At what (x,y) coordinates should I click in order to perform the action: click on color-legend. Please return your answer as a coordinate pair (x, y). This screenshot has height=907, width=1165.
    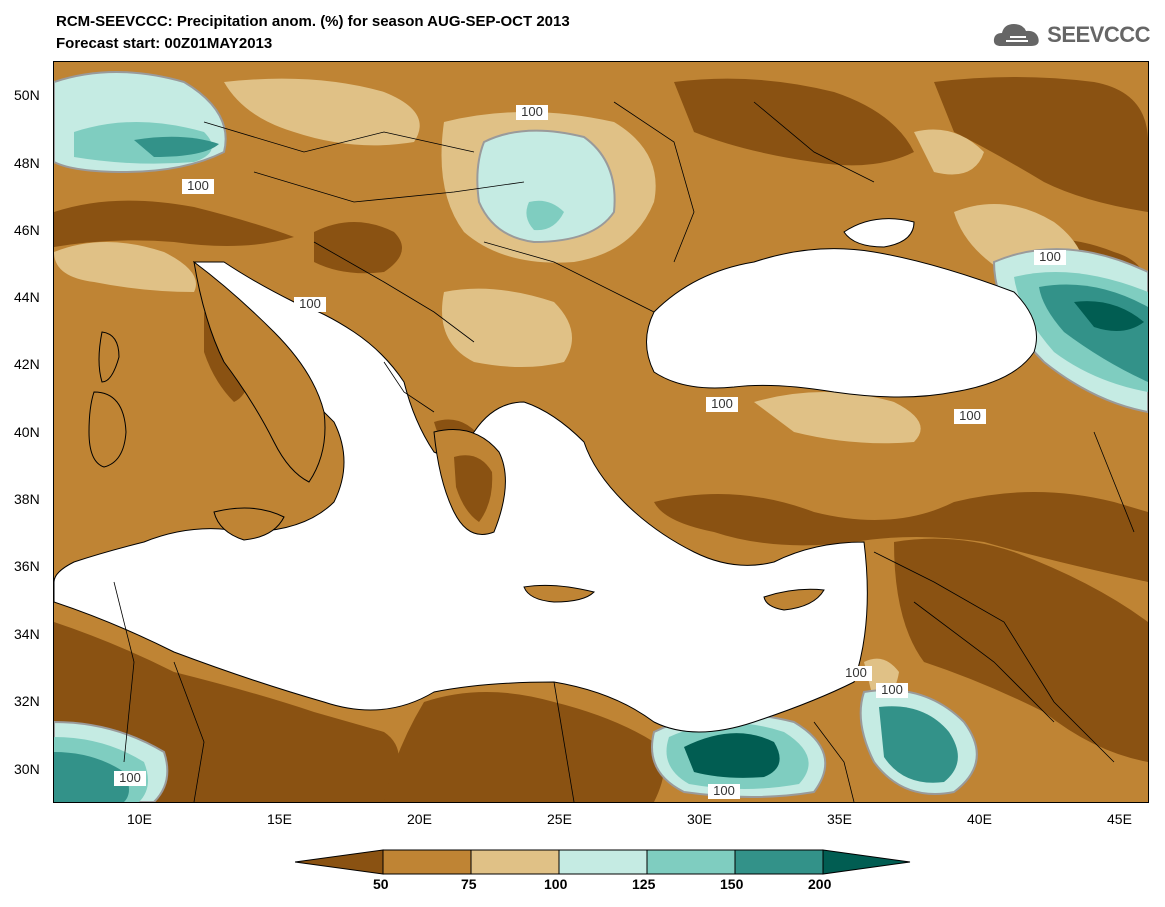
    Looking at the image, I should click on (602, 864).